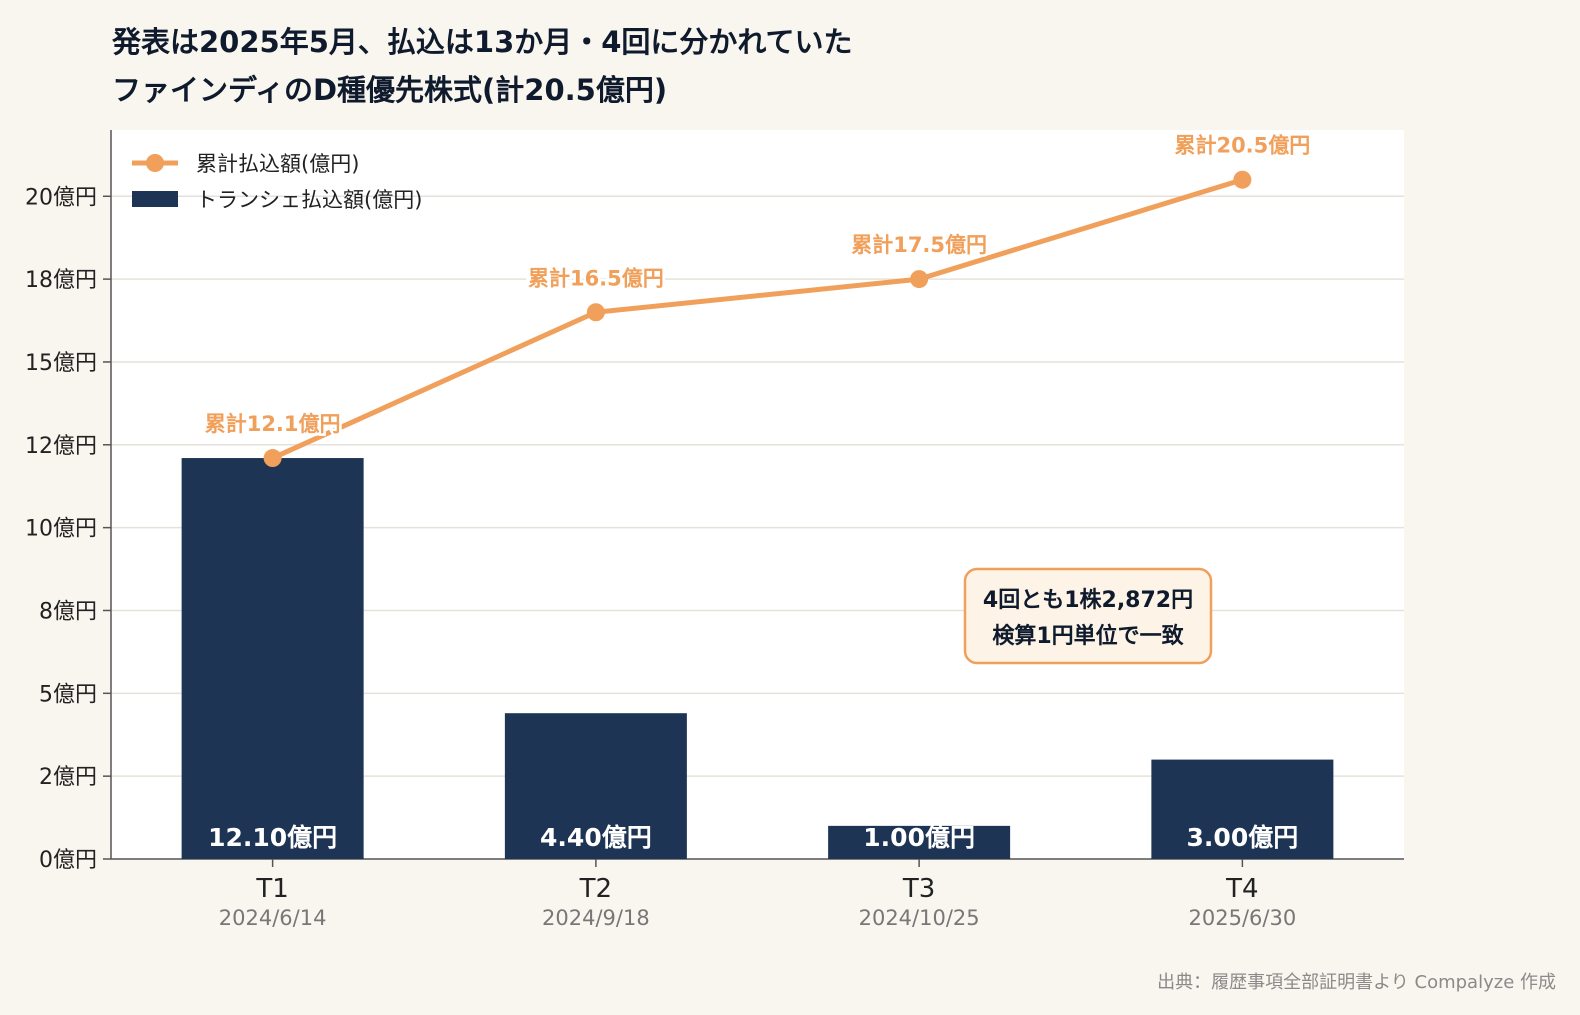 The height and width of the screenshot is (1015, 1580). I want to click on cumulative-value-label: 累計20.5億円, so click(1242, 146).